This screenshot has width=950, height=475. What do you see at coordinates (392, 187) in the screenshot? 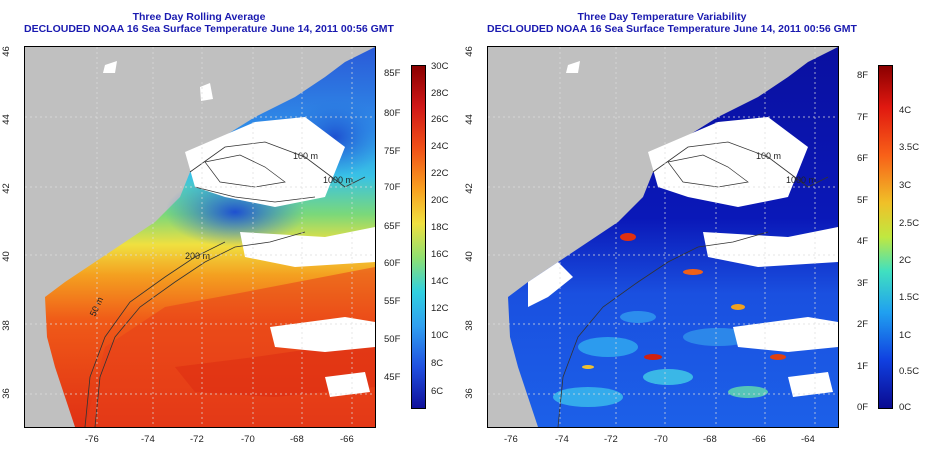
I see `cb-label-f: 70F` at bounding box center [392, 187].